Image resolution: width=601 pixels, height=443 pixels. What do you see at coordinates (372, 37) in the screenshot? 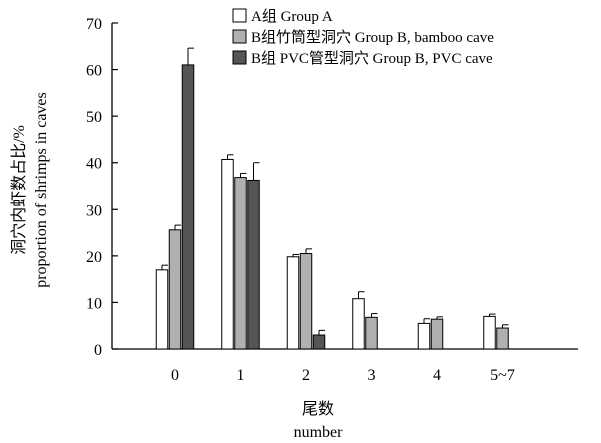
I see `legend-label: B组竹筒型洞穴 Group B, bamboo cave` at bounding box center [372, 37].